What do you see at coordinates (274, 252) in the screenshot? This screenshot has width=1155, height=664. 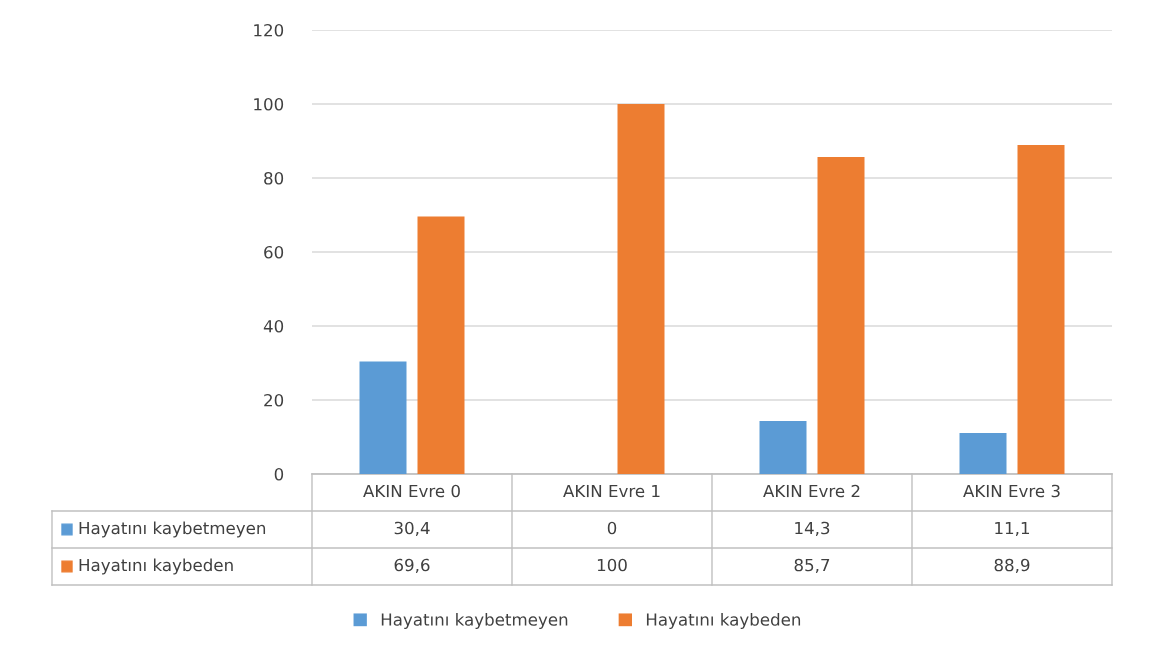 I see `y-tick-label: 60` at bounding box center [274, 252].